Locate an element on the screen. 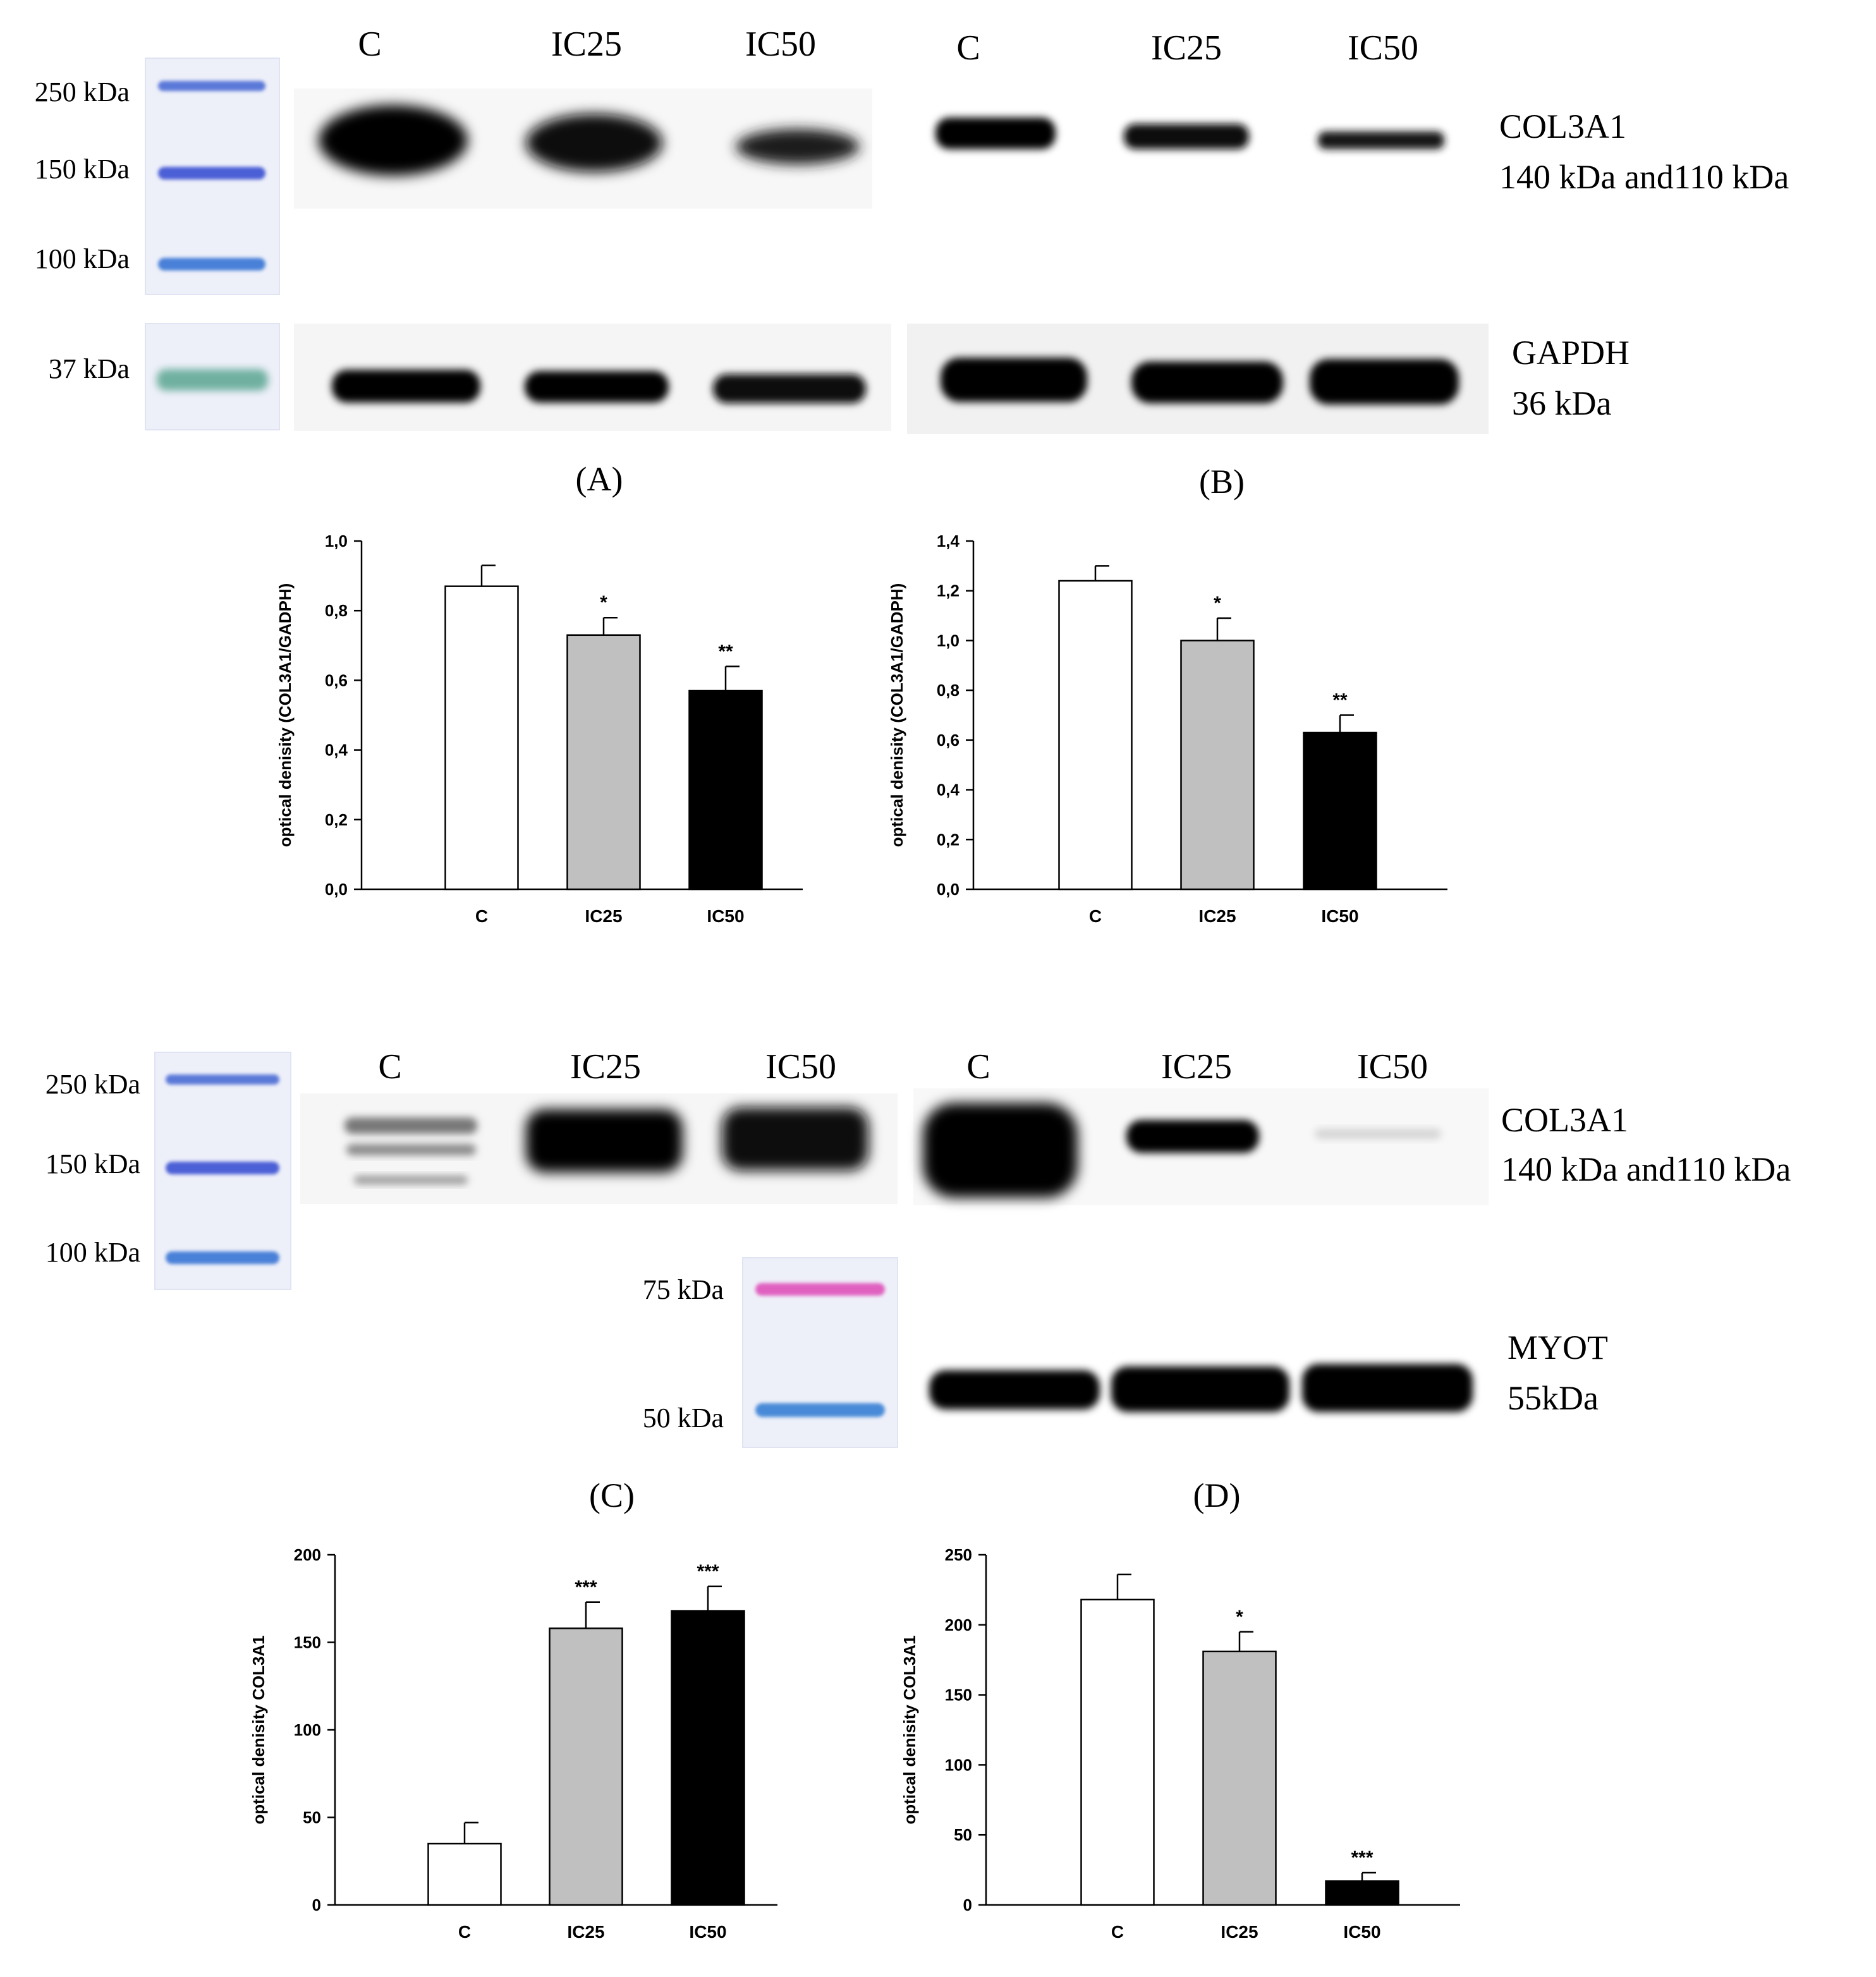  y-tick-label: 250 is located at coordinates (958, 1555).